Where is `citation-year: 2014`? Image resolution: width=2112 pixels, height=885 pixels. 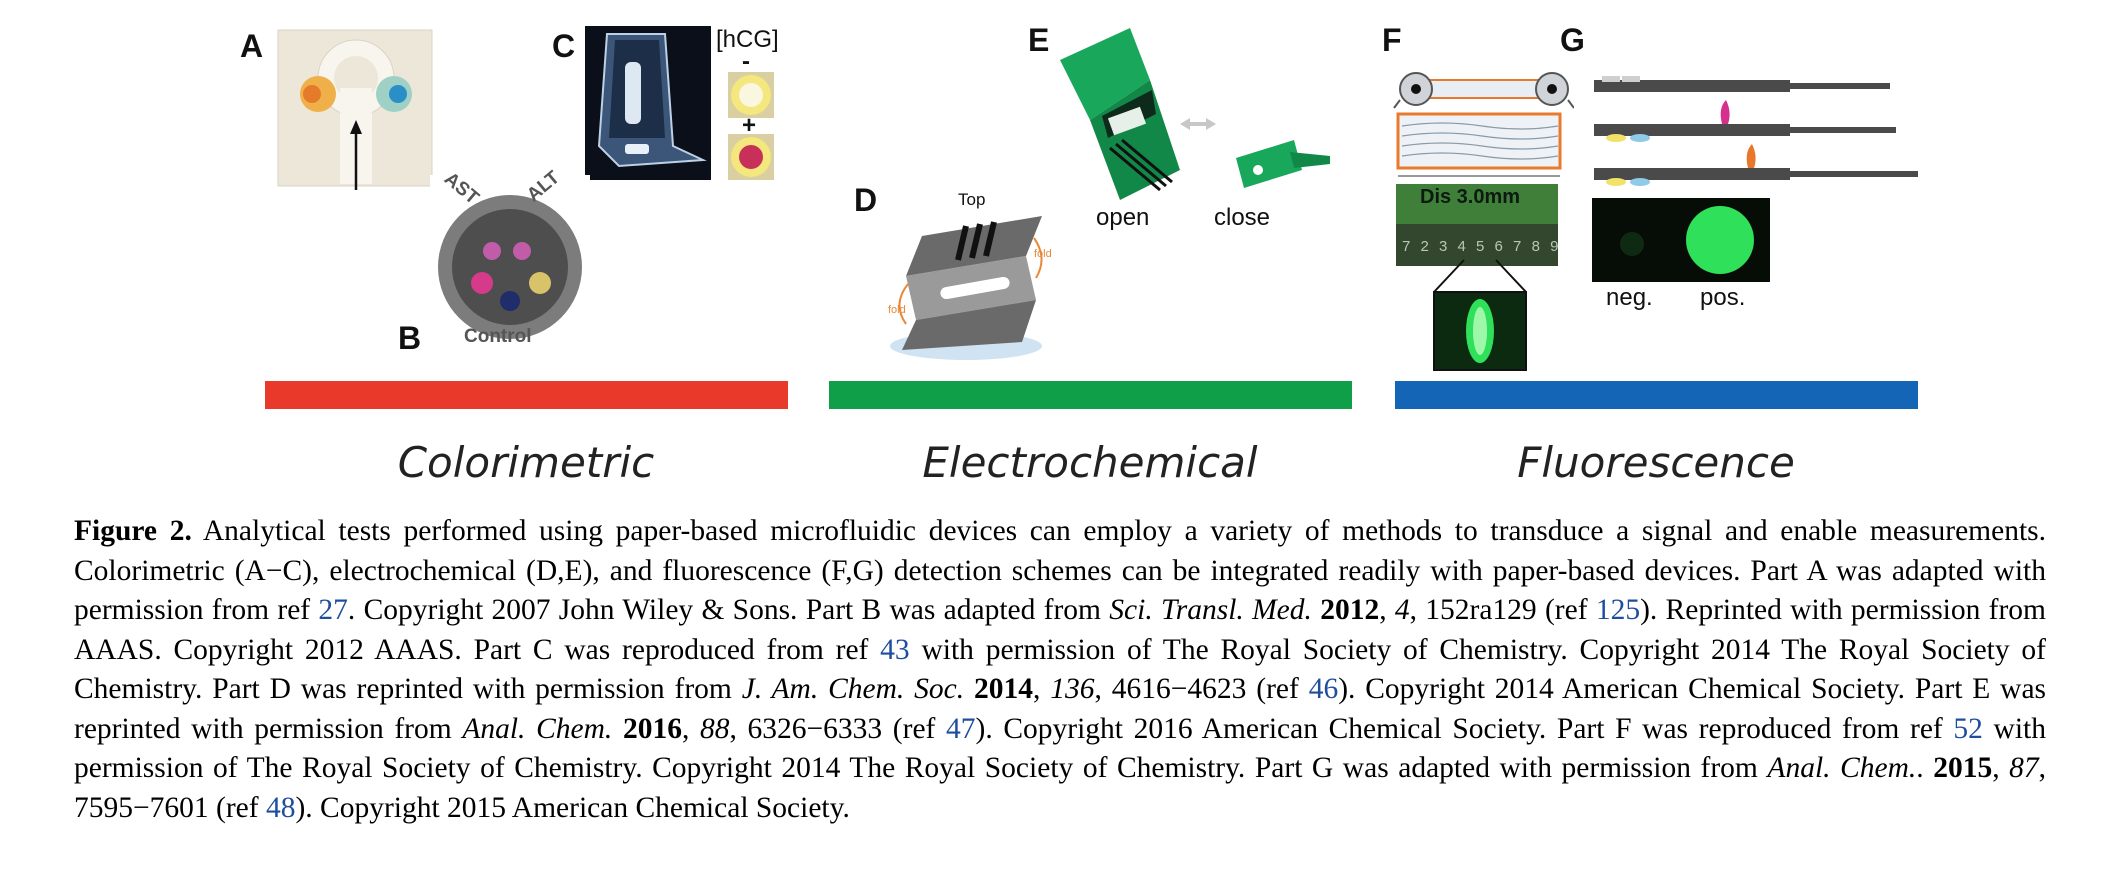
citation-year: 2014 is located at coordinates (1004, 689).